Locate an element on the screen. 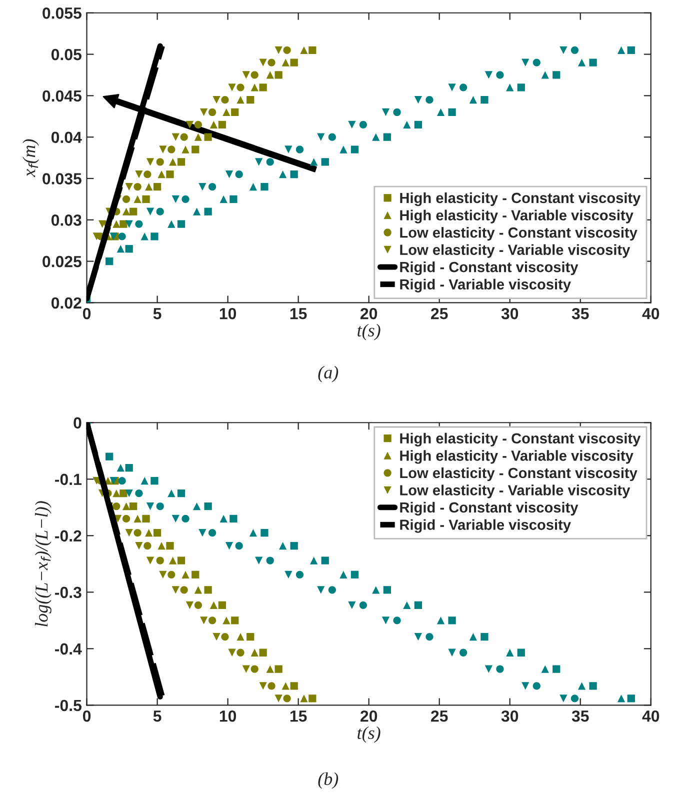 The height and width of the screenshot is (805, 678). legend-label: Low elasticity - Constant viscosity is located at coordinates (519, 474).